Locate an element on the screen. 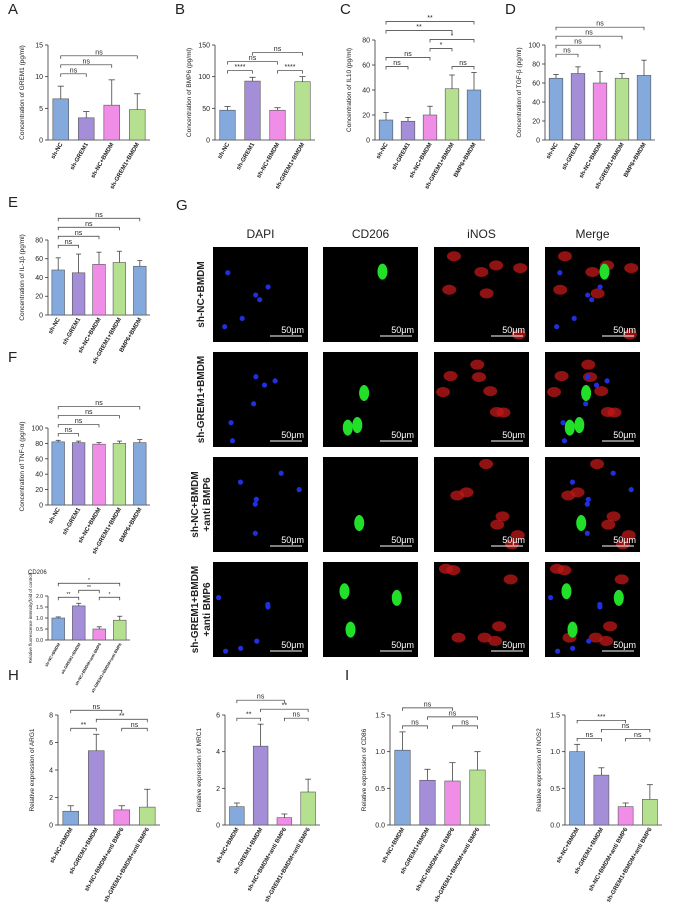  significance-label: **** is located at coordinates (290, 67).